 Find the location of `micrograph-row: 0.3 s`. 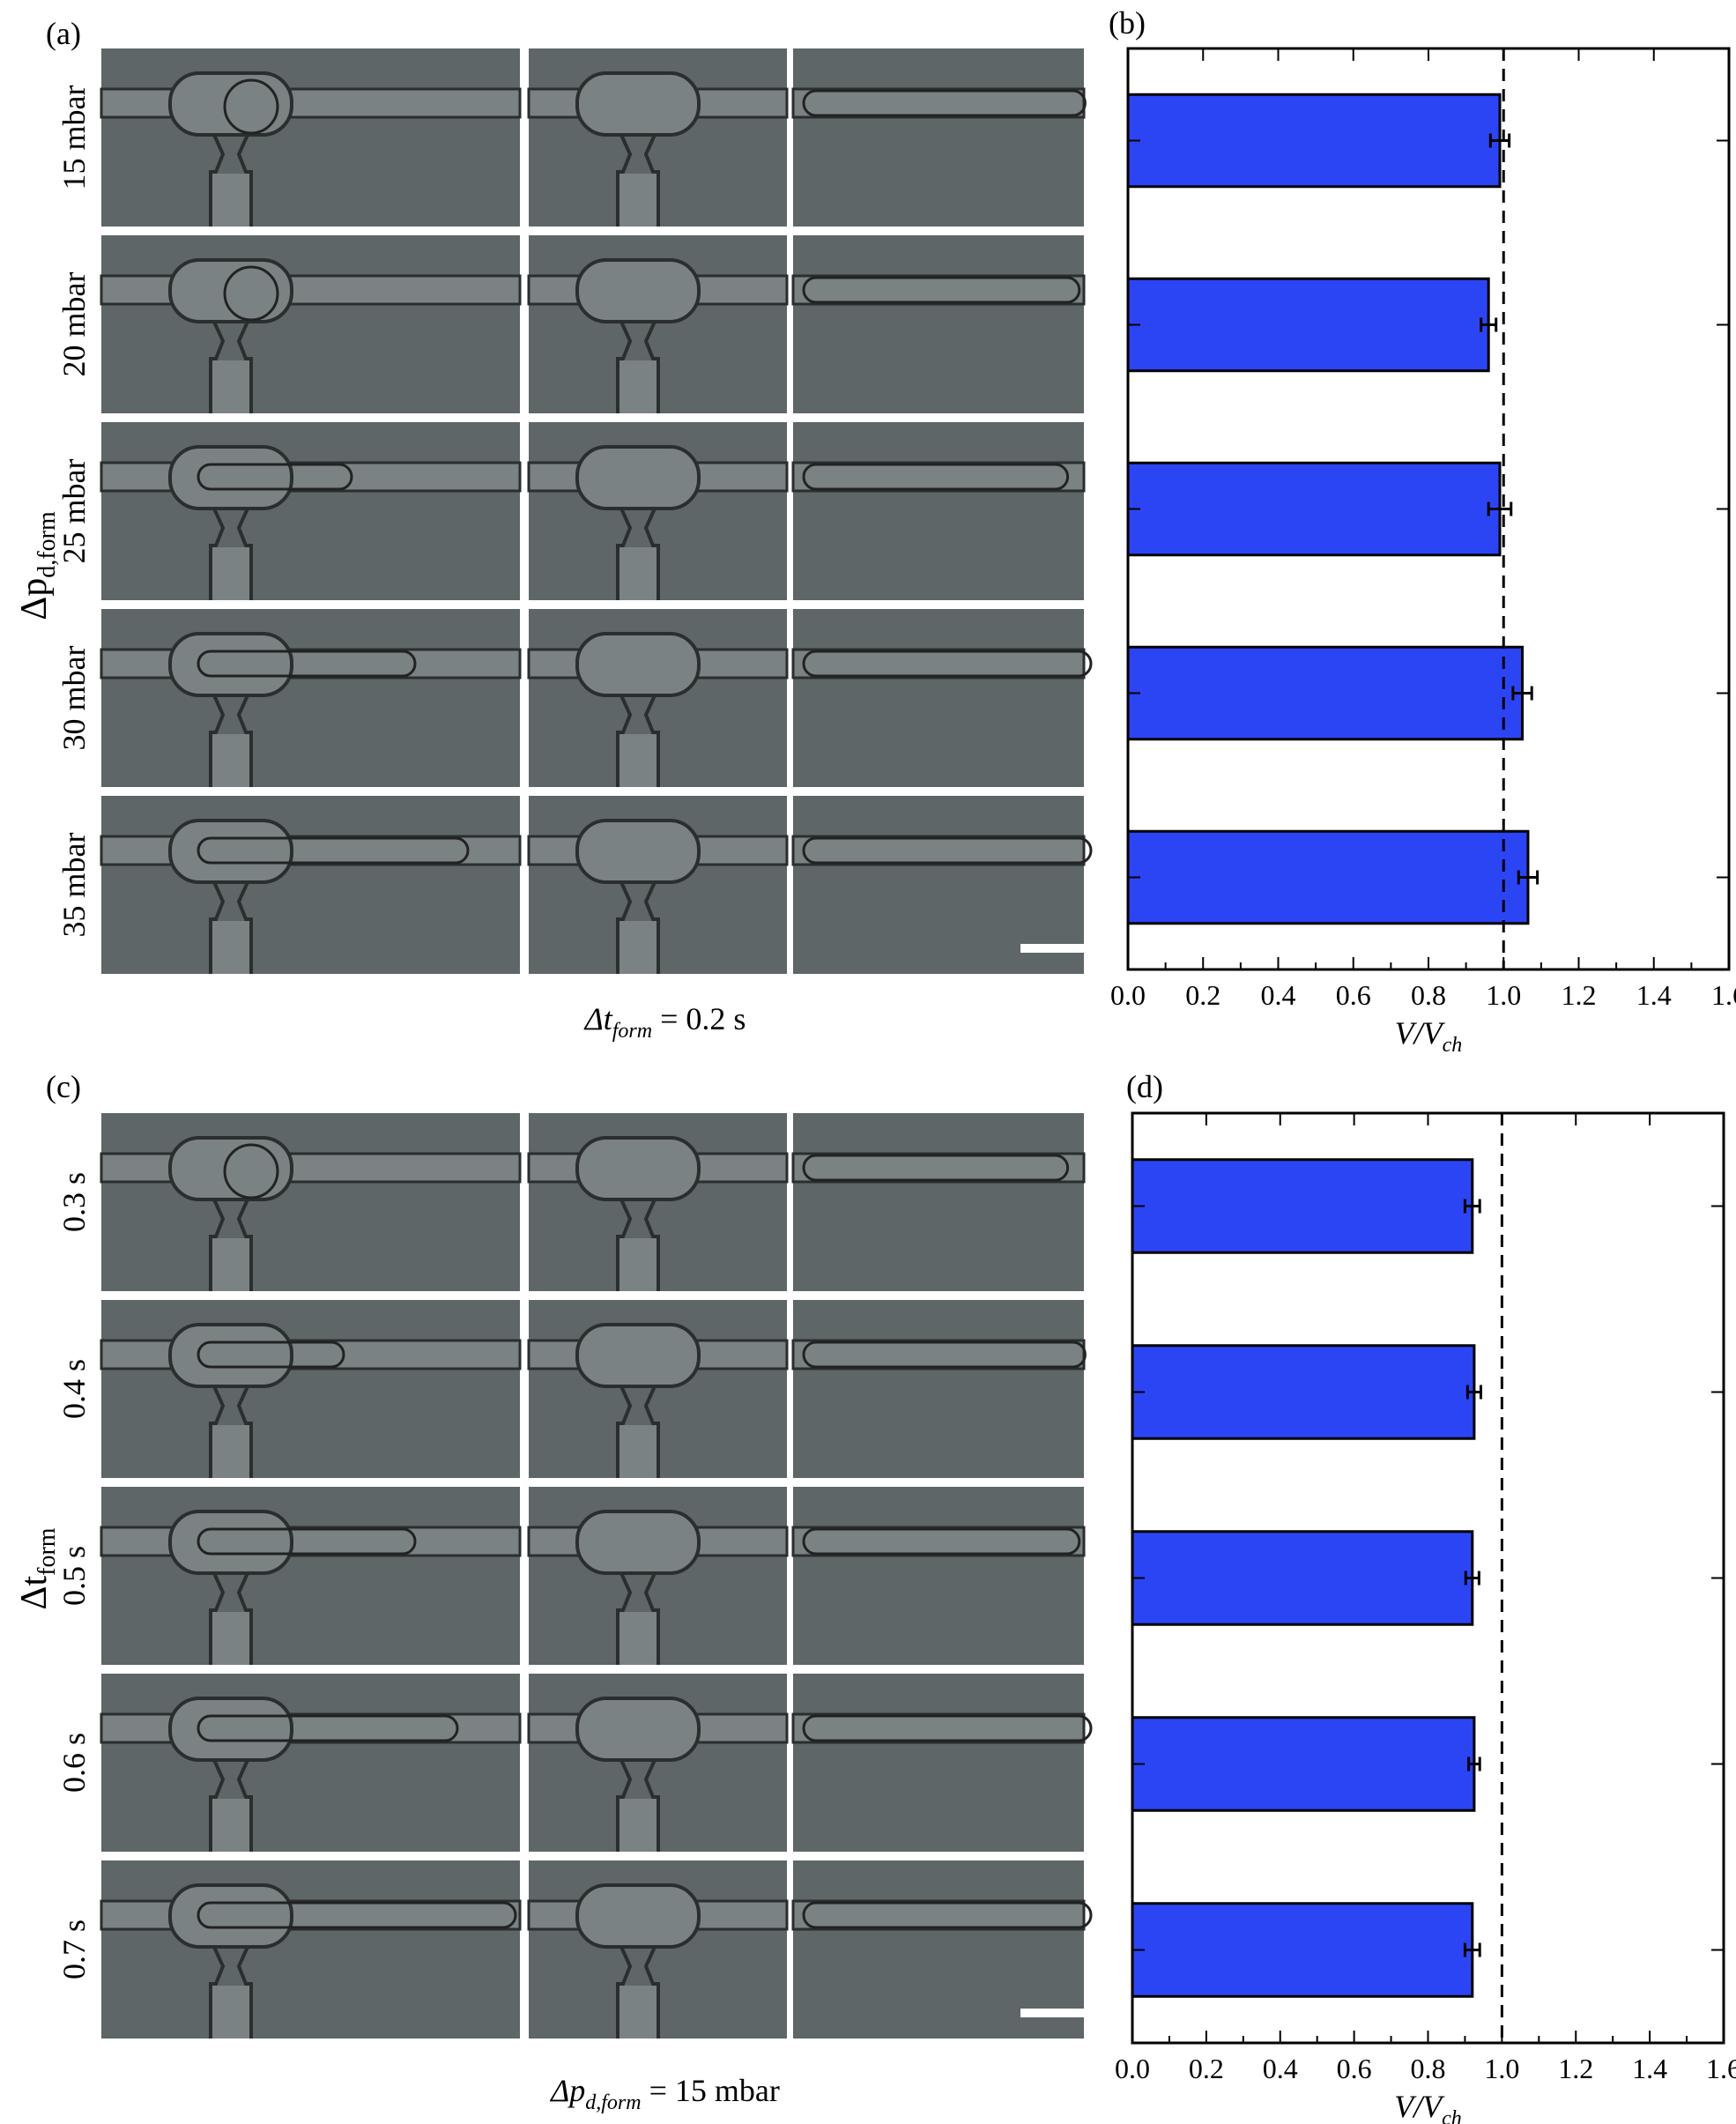

micrograph-row: 0.3 s is located at coordinates (571, 1202).